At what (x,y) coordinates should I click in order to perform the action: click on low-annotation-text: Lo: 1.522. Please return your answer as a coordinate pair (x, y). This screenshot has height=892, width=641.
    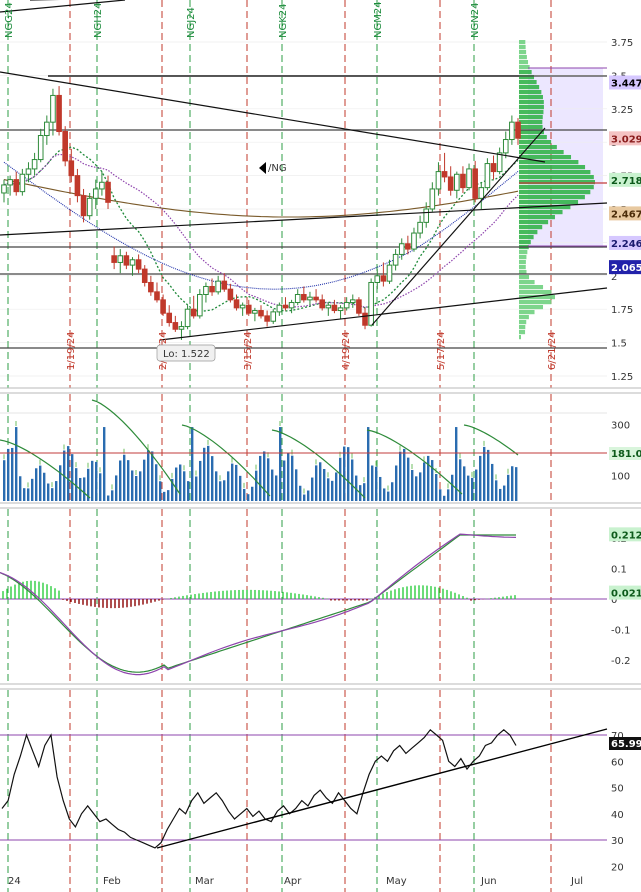
    Looking at the image, I should click on (186, 354).